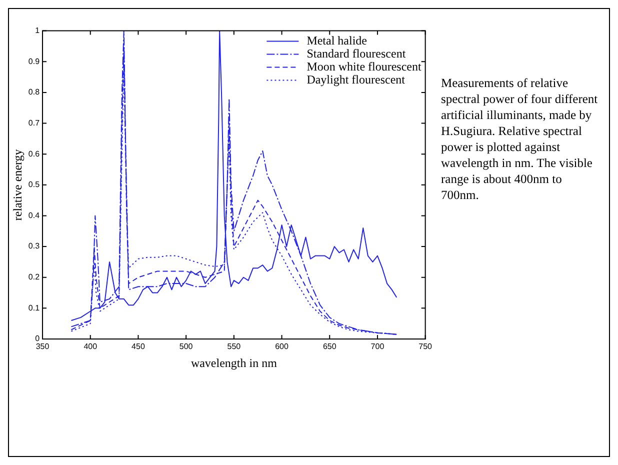 Image resolution: width=618 pixels, height=465 pixels. What do you see at coordinates (356, 53) in the screenshot?
I see `legend-label: Standard flourescent` at bounding box center [356, 53].